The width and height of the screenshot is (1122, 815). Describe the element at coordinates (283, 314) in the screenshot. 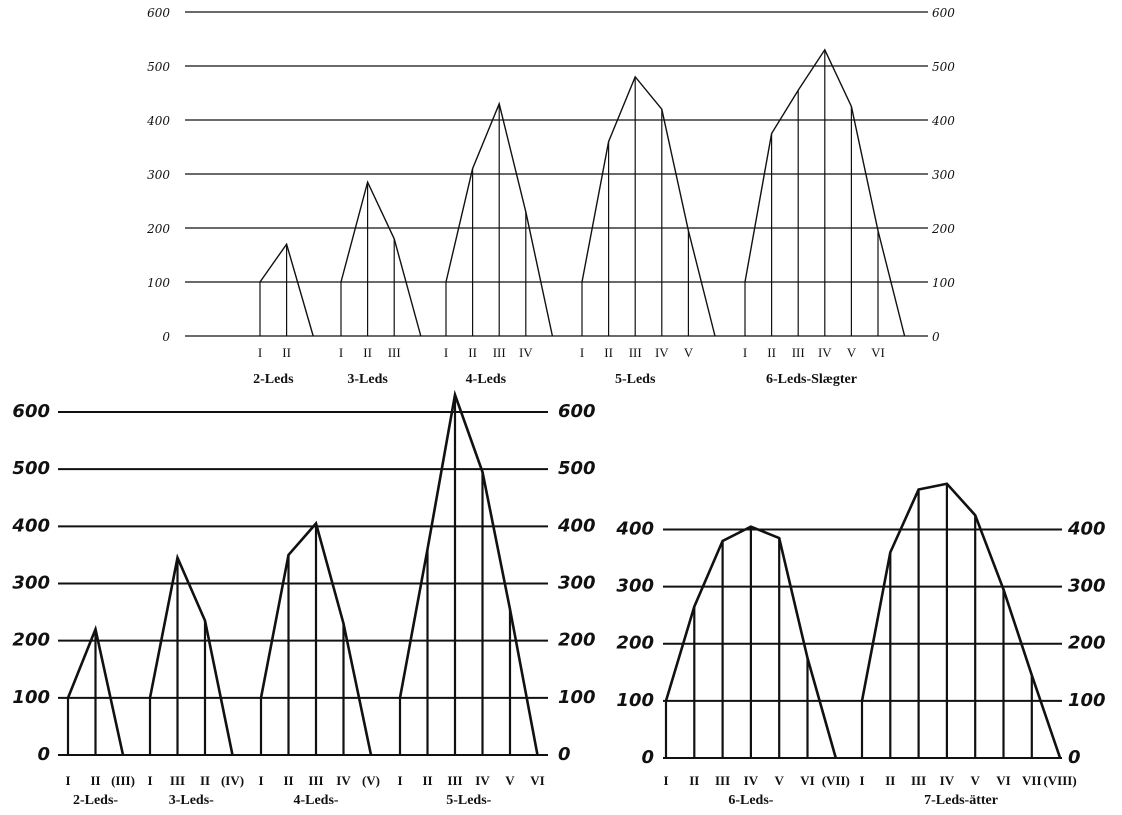

I see `series-group: I II2-Leds` at that location.